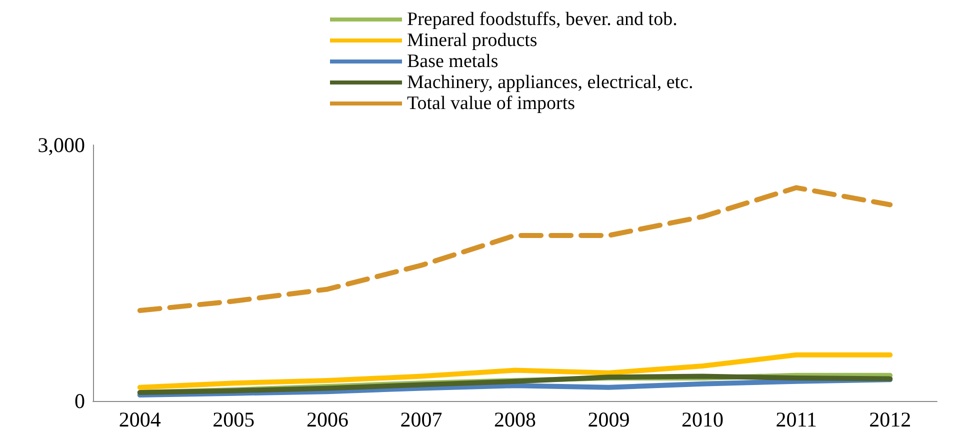  Describe the element at coordinates (796, 420) in the screenshot. I see `x-tick-label: 2011` at that location.